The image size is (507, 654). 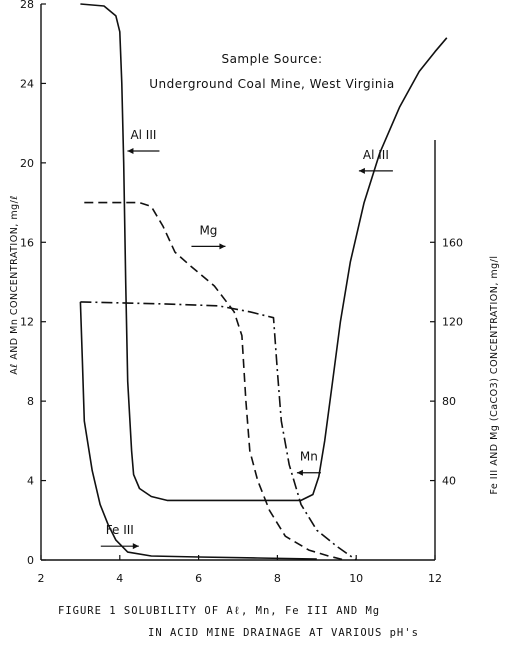 I want to click on header-line-1: Sample Source:, so click(x=271, y=59).